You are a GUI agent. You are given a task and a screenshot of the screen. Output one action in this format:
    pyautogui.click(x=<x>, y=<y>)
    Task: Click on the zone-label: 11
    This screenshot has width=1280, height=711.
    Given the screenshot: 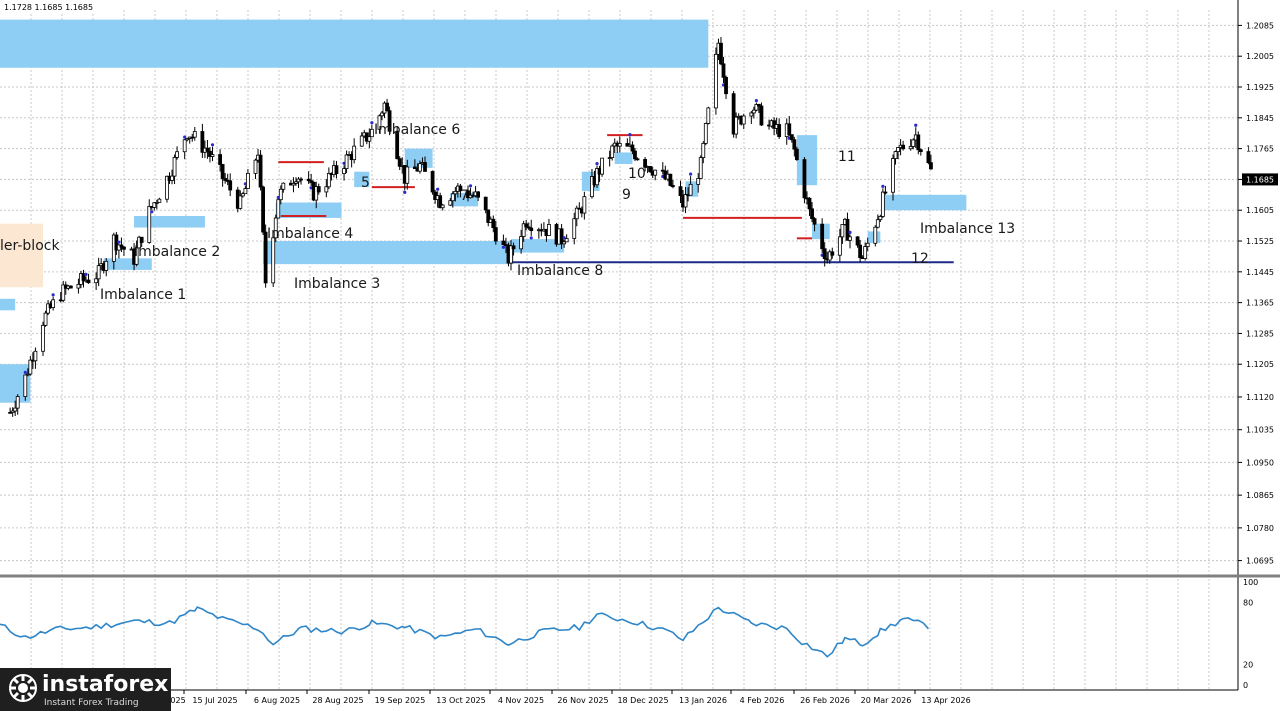 What is the action you would take?
    pyautogui.click(x=847, y=157)
    